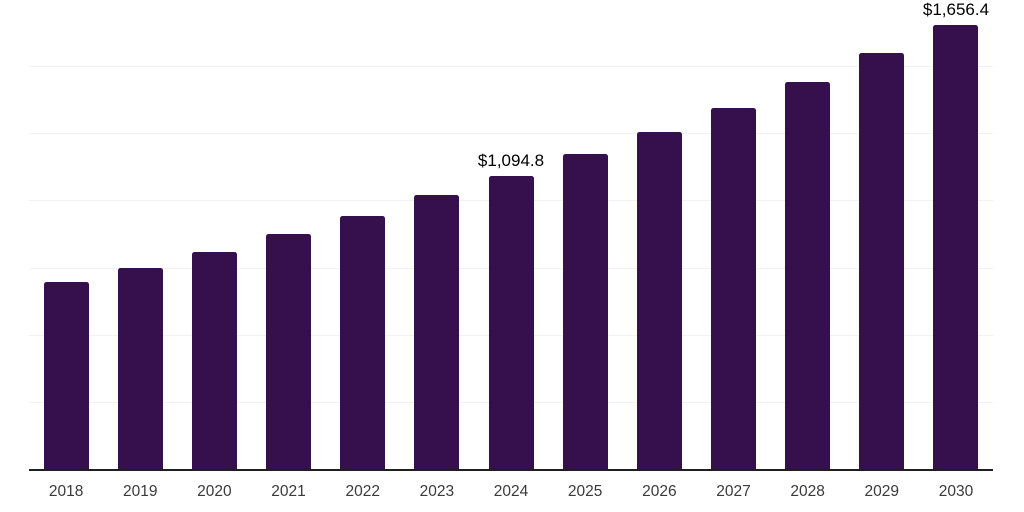 The width and height of the screenshot is (1024, 512). What do you see at coordinates (140, 491) in the screenshot?
I see `x-axis-label: 2019` at bounding box center [140, 491].